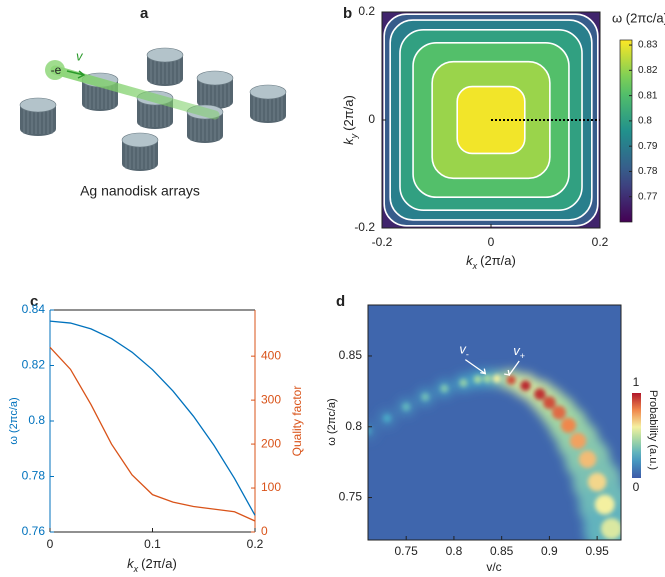 The width and height of the screenshot is (665, 577). What do you see at coordinates (648, 95) in the screenshot?
I see `colorbar-tick-label: 0.81` at bounding box center [648, 95].